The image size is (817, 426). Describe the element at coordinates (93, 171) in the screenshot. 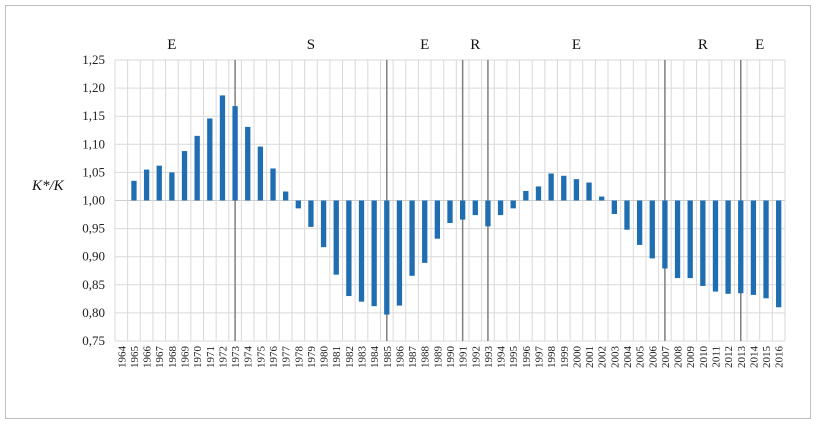

I see `y-tick-label: 1,05` at that location.